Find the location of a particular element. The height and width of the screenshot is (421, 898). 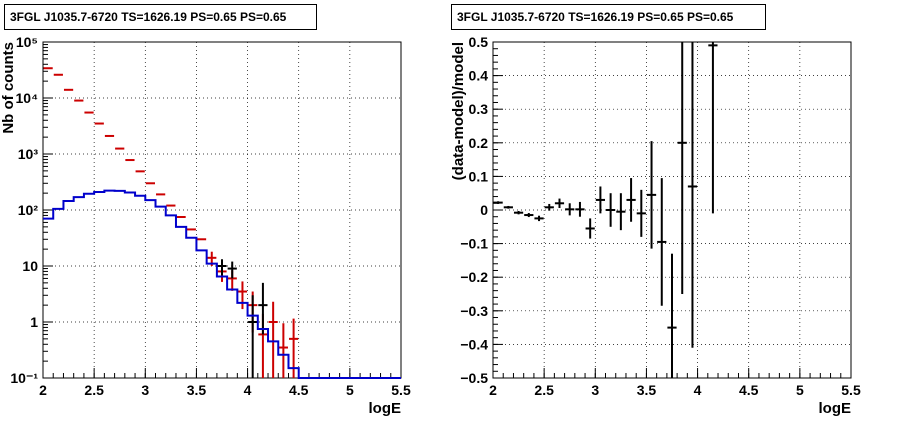

y-tick-label: 10² is located at coordinates (28, 210).